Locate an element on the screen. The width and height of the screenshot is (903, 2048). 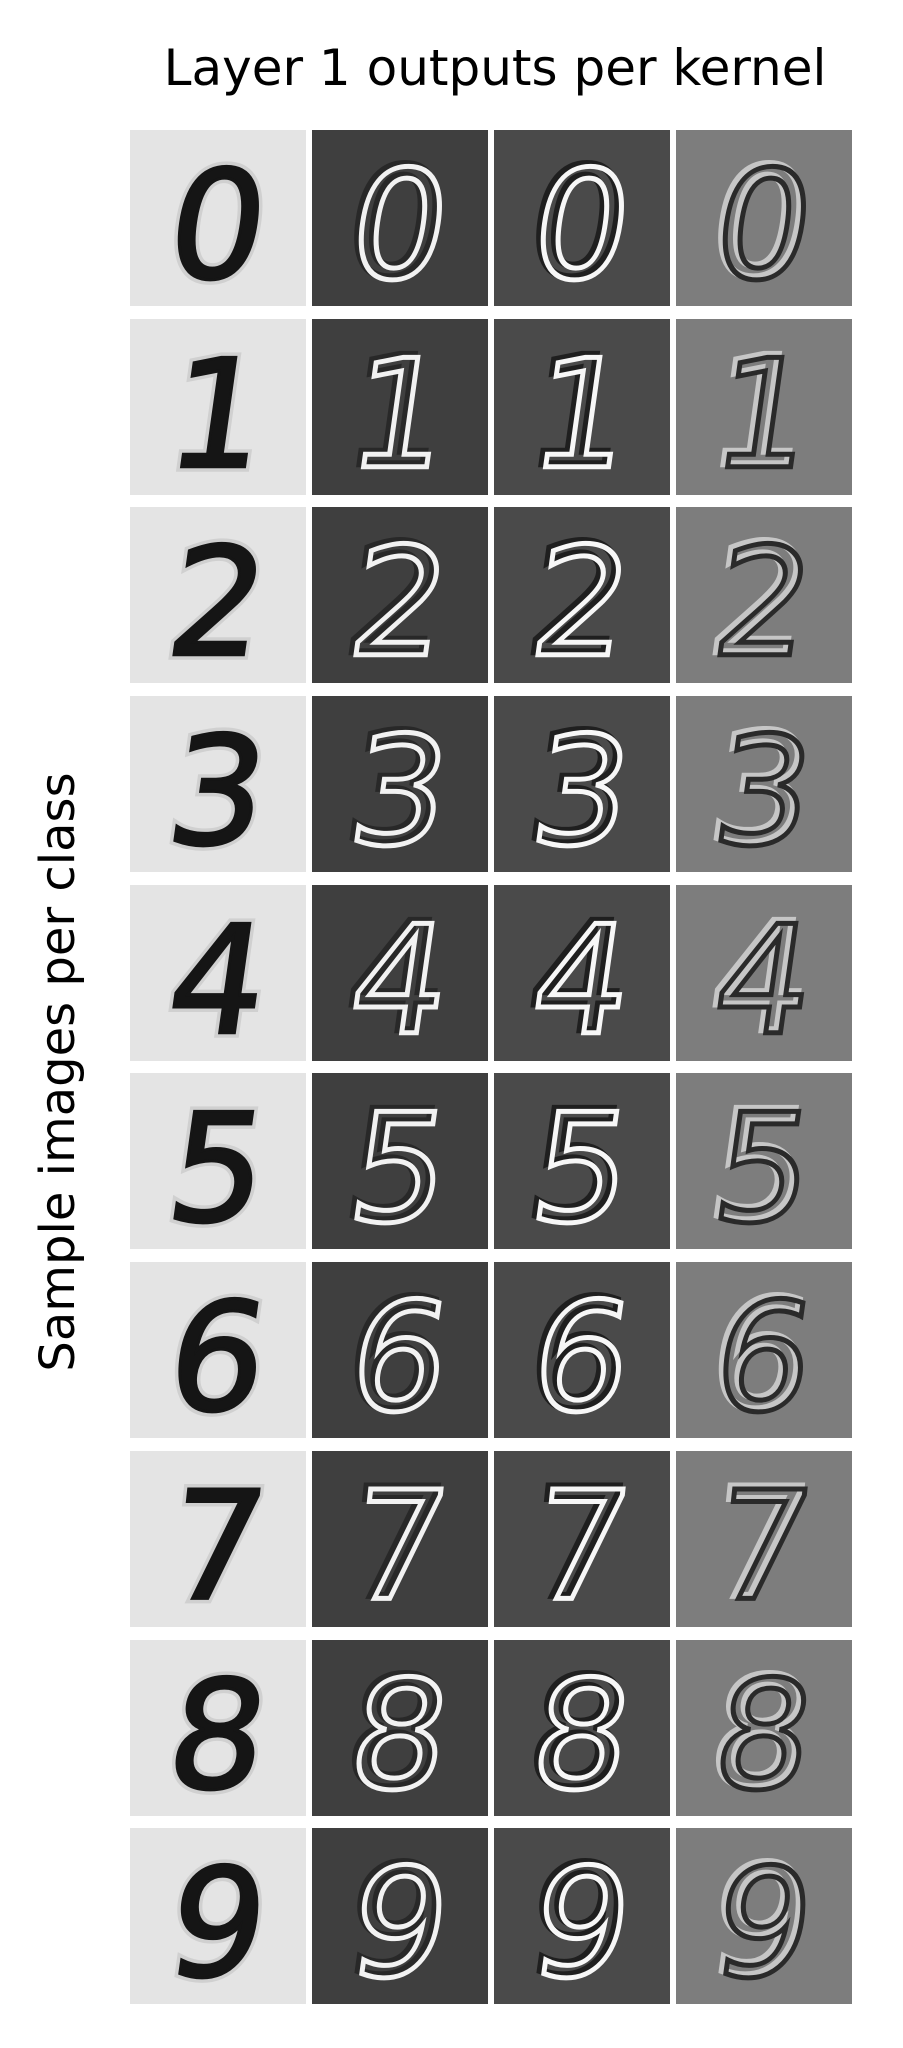
figure-title: Layer 1 outputs per kernel is located at coordinates (495, 68).